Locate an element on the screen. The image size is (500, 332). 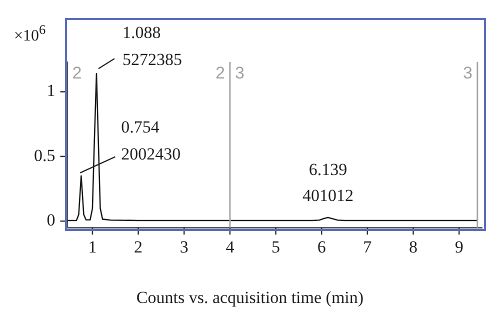
text: 1.088 is located at coordinates (141, 32).